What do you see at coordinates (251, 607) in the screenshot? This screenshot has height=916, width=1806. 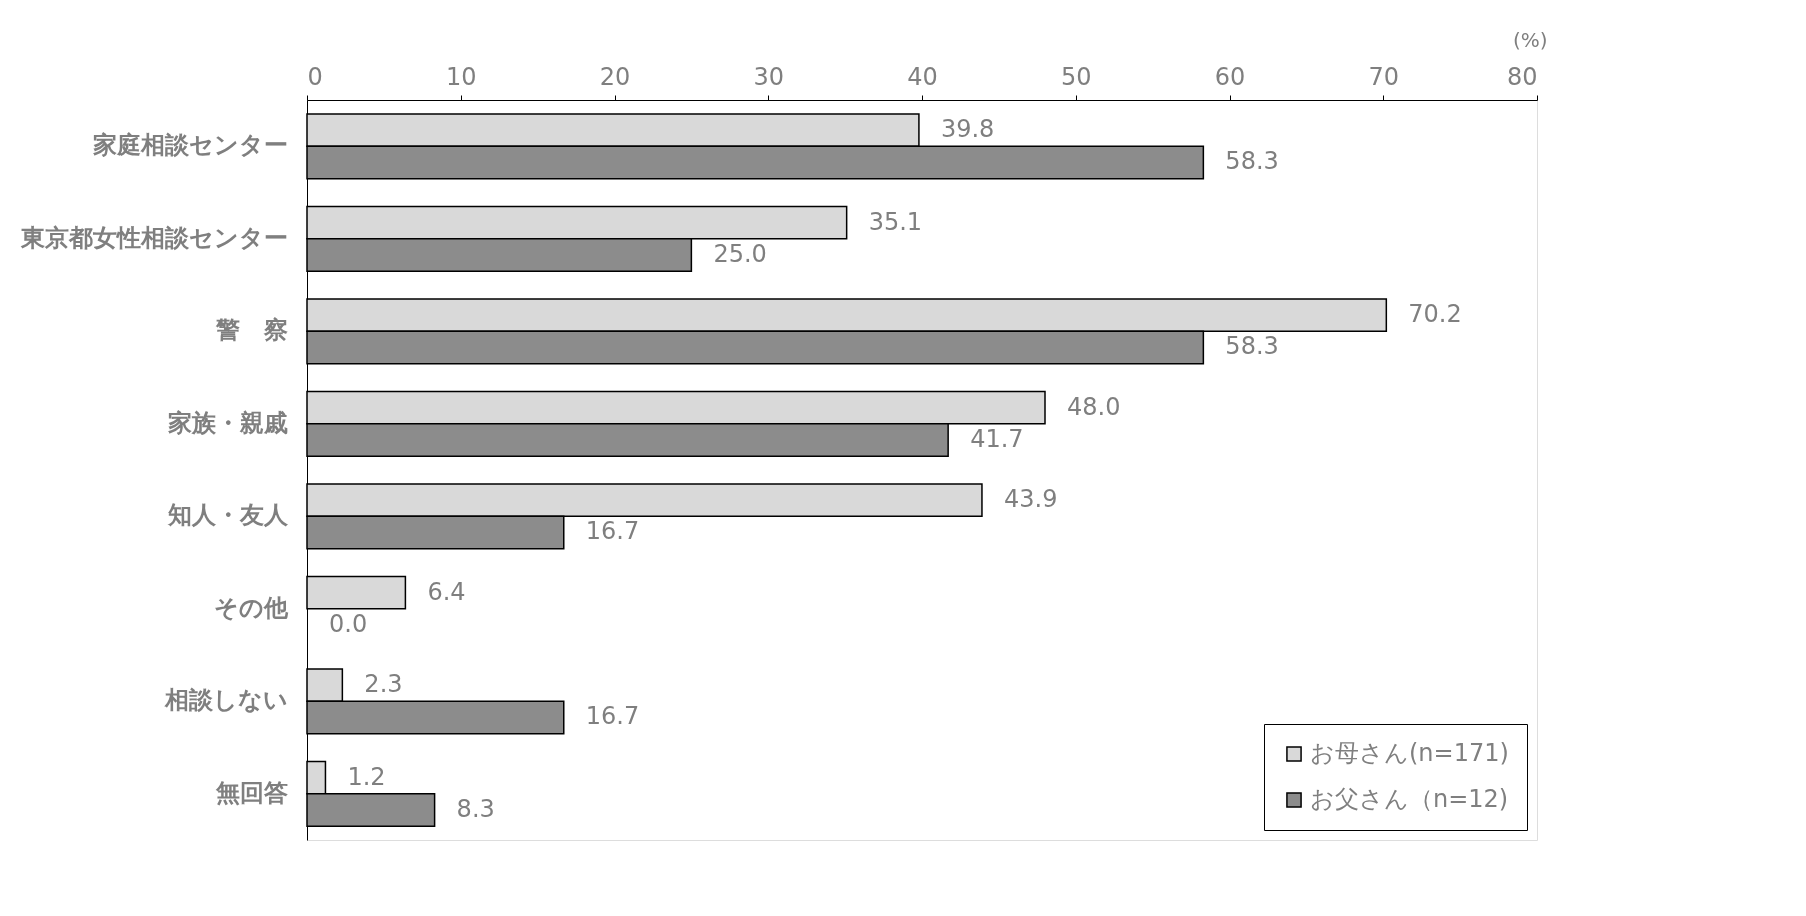 I see `y-tick-label: その他` at bounding box center [251, 607].